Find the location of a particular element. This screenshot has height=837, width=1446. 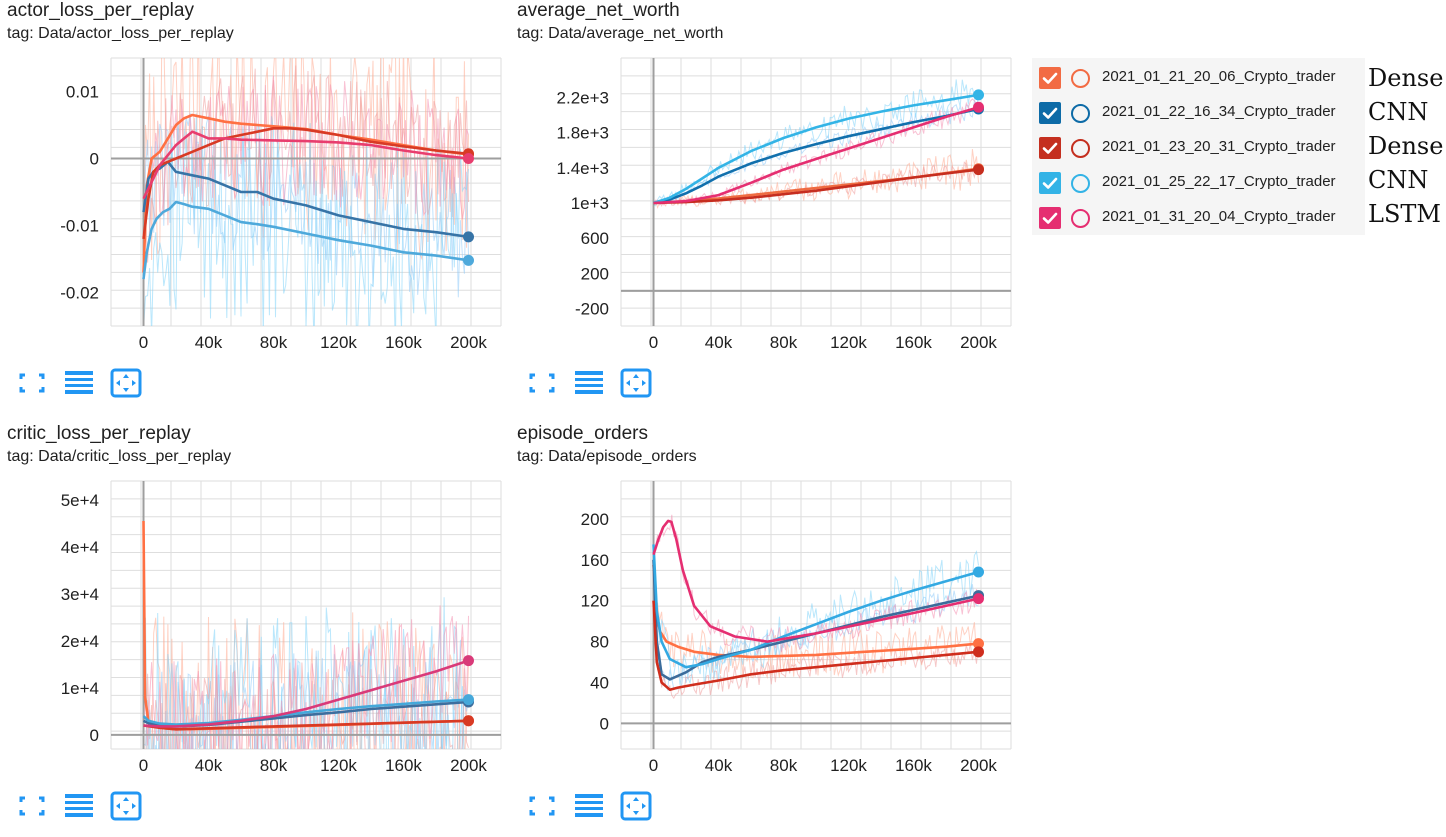

y-tick-label: 200 is located at coordinates (595, 519).